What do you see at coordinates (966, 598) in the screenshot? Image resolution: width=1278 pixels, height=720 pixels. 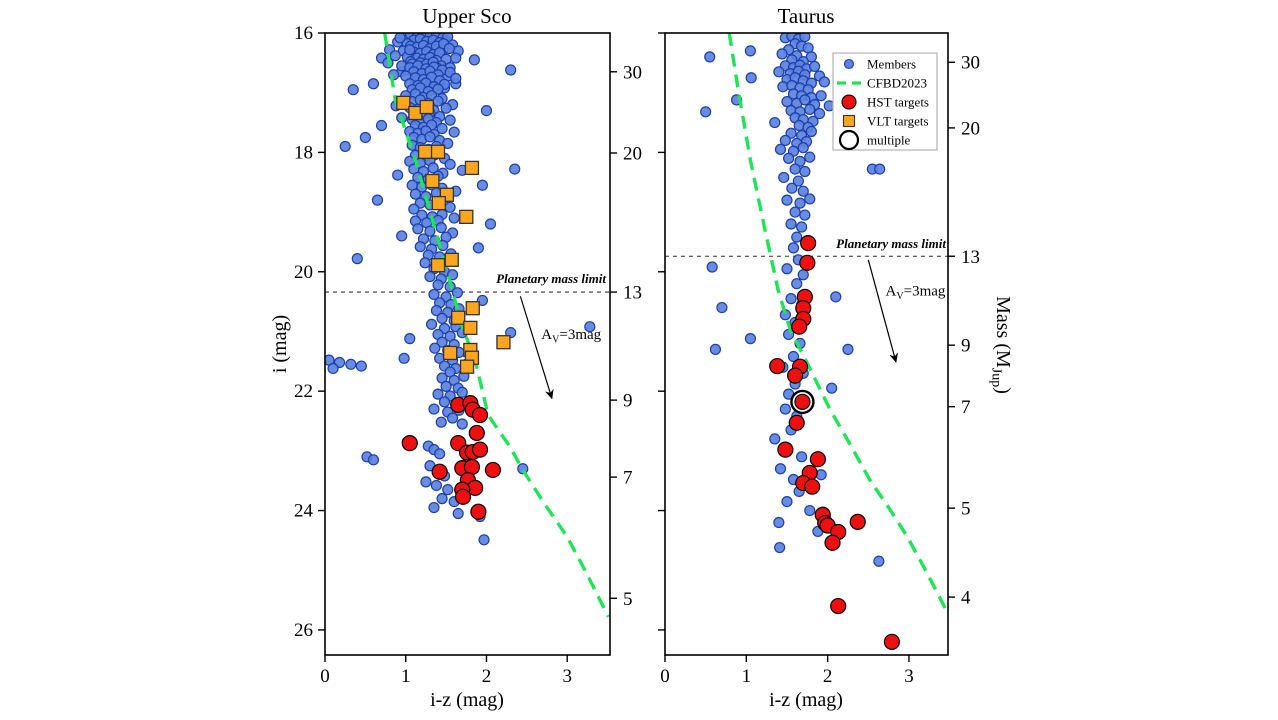 I see `mass-tick-label: 4` at bounding box center [966, 598].